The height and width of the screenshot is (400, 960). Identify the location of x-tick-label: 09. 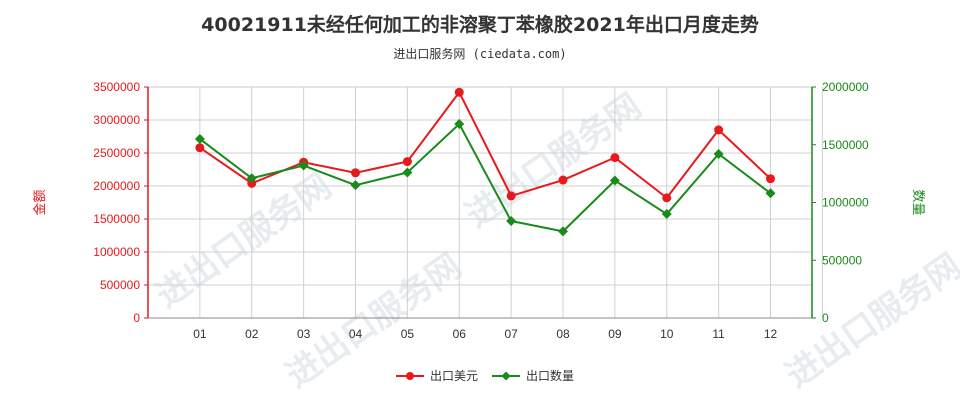
(615, 334).